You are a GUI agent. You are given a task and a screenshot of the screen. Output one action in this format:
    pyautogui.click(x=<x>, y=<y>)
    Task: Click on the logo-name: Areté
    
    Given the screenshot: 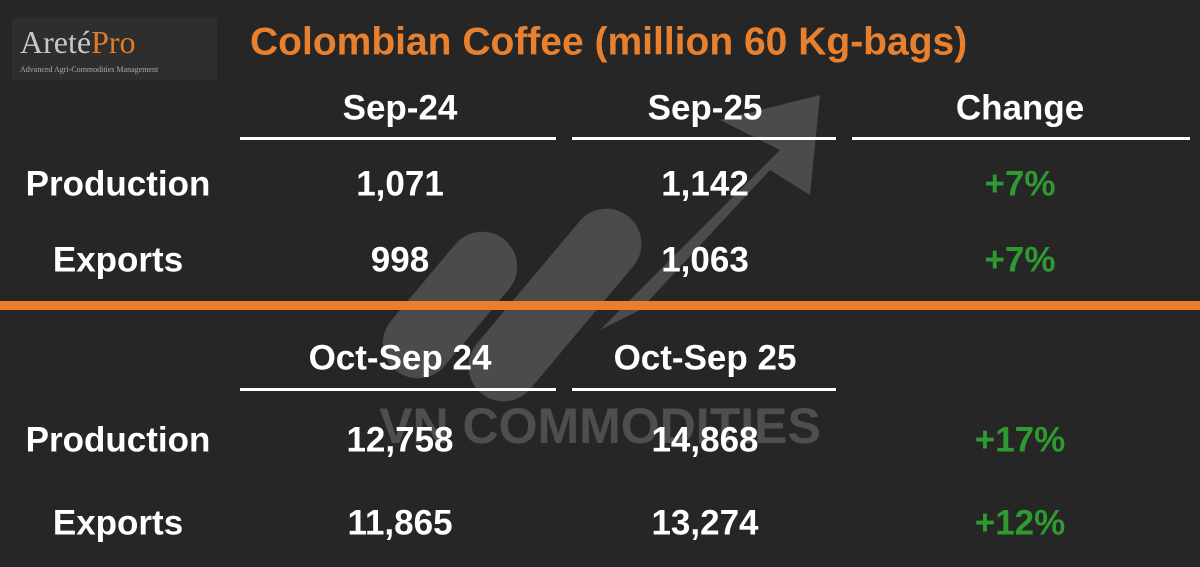 What is the action you would take?
    pyautogui.click(x=55, y=42)
    